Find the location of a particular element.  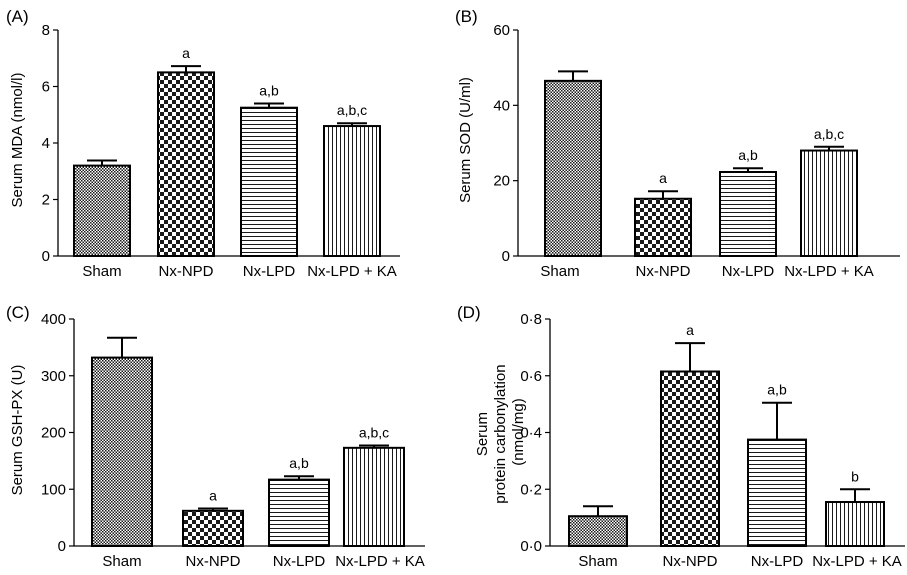

y-axis-label-line: Serum is located at coordinates (482, 434).